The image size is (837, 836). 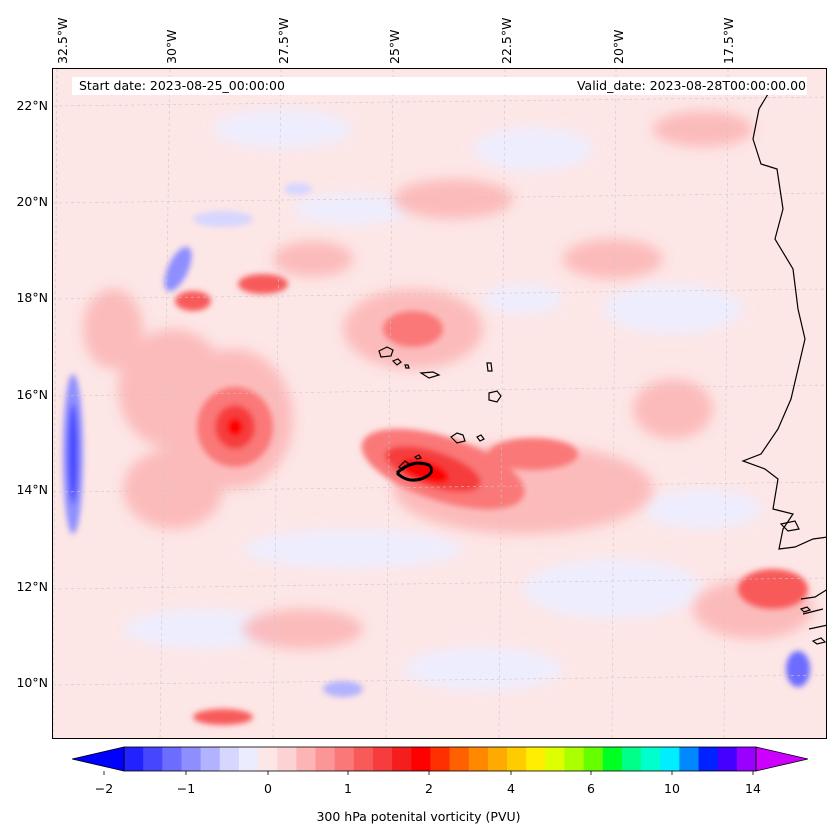 I want to click on date-banner, so click(x=439, y=86).